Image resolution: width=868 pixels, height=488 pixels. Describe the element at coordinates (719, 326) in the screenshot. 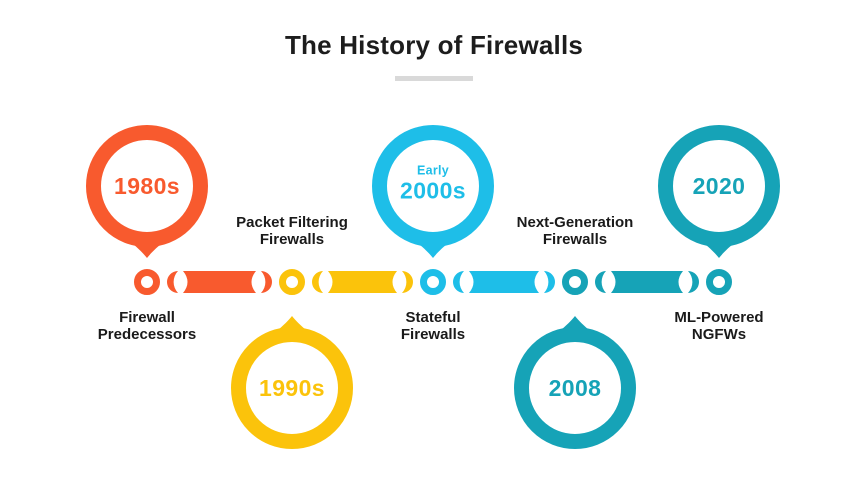

I see `milestone-label-ml-powered-ngfws: ML-Powered NGFWs` at that location.